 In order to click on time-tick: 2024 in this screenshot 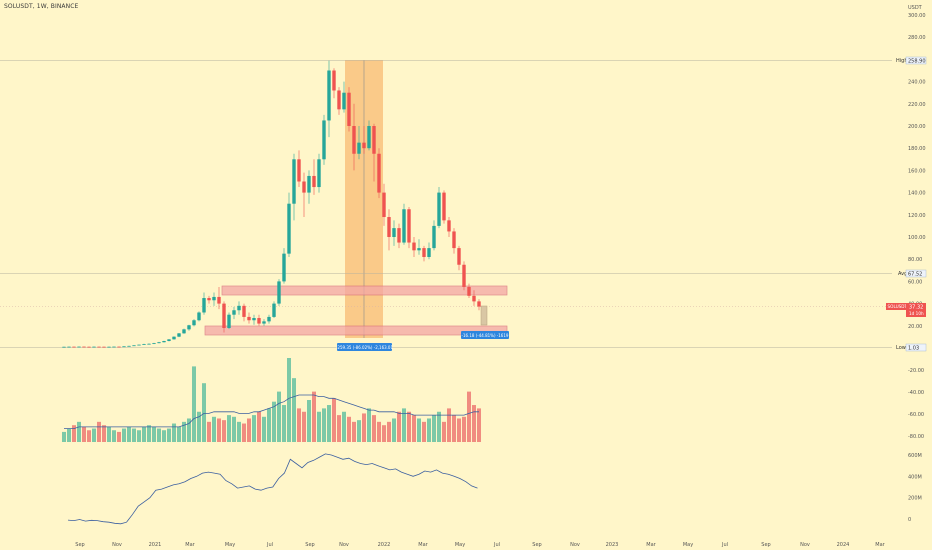, I will do `click(843, 545)`.